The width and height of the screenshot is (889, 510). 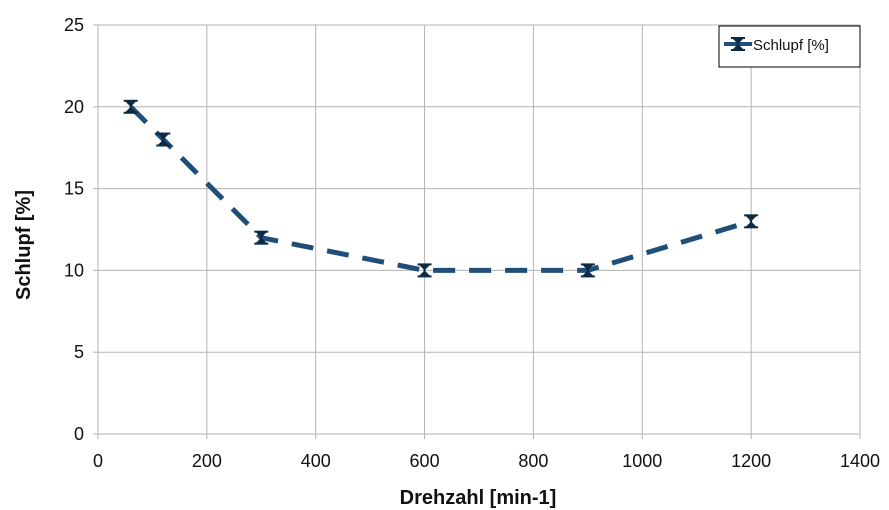 I want to click on legend-marker-icon, so click(x=738, y=44).